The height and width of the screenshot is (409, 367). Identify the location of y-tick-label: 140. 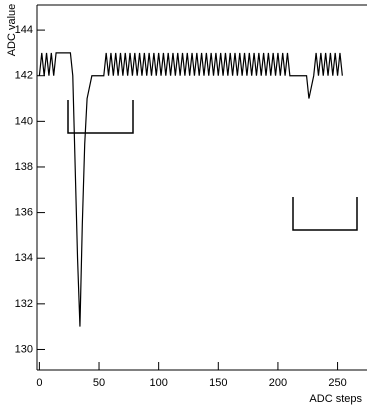
(24, 121).